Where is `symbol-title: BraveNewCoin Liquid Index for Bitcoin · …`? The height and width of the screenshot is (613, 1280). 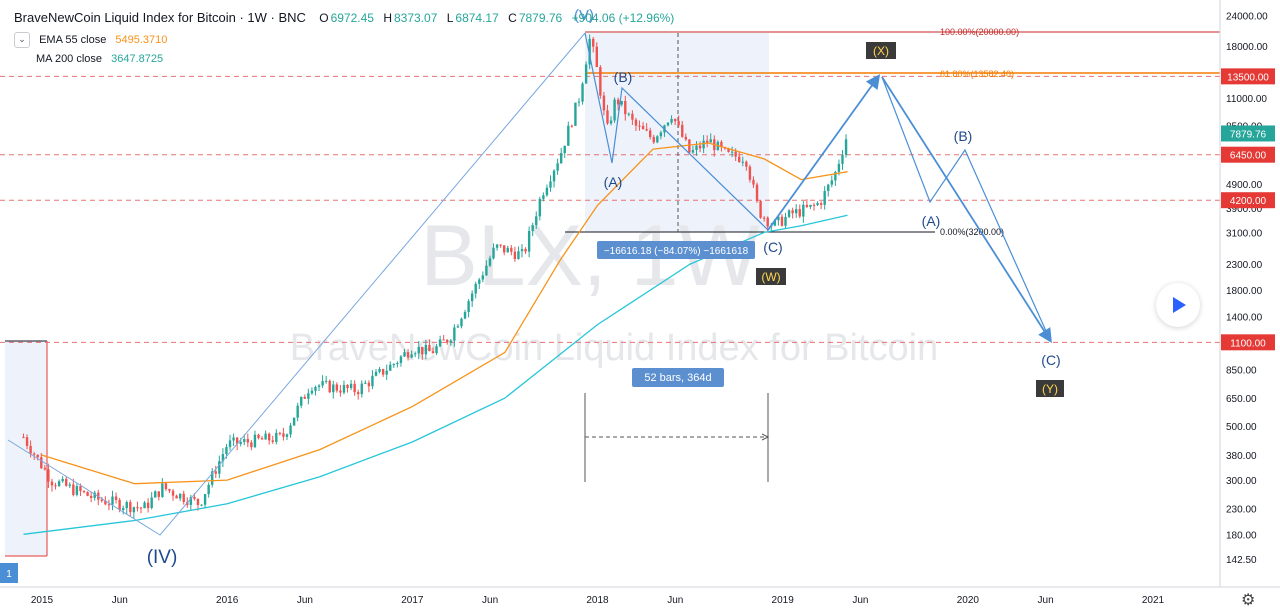
symbol-title: BraveNewCoin Liquid Index for Bitcoin · … is located at coordinates (160, 17).